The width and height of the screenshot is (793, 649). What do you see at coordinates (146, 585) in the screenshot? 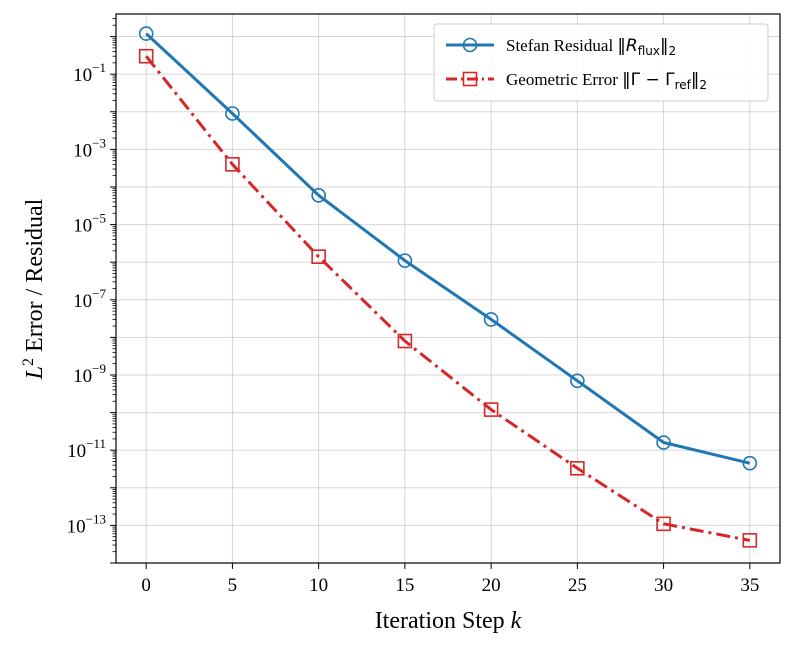
I see `x-tick-label: 0` at bounding box center [146, 585].